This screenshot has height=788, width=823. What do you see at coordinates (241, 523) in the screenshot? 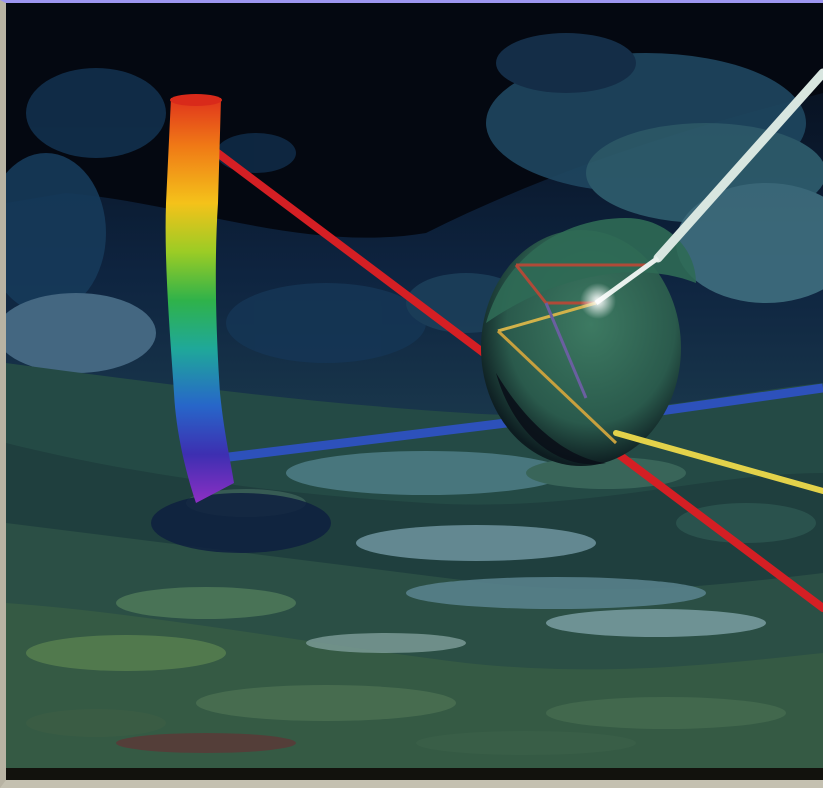
I see `spectrum-shadow` at bounding box center [241, 523].